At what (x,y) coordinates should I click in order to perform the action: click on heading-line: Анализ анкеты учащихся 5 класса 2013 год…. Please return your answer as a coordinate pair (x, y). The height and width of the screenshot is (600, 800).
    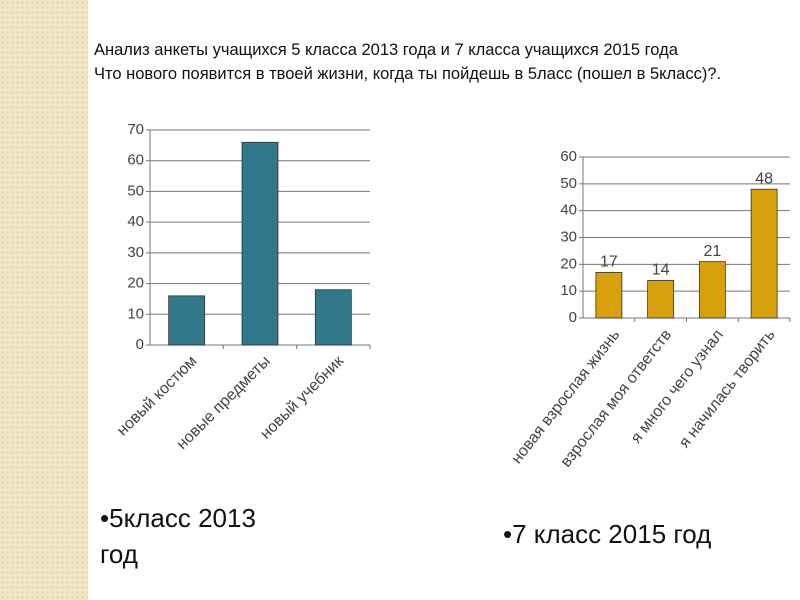
    Looking at the image, I should click on (386, 50).